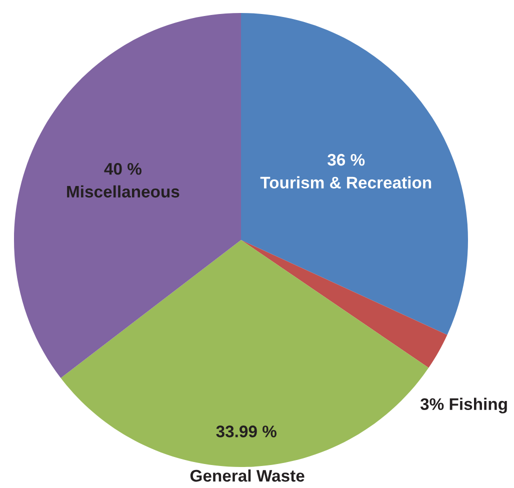  Describe the element at coordinates (463, 406) in the screenshot. I see `slice-label: 3% Fishing` at that location.